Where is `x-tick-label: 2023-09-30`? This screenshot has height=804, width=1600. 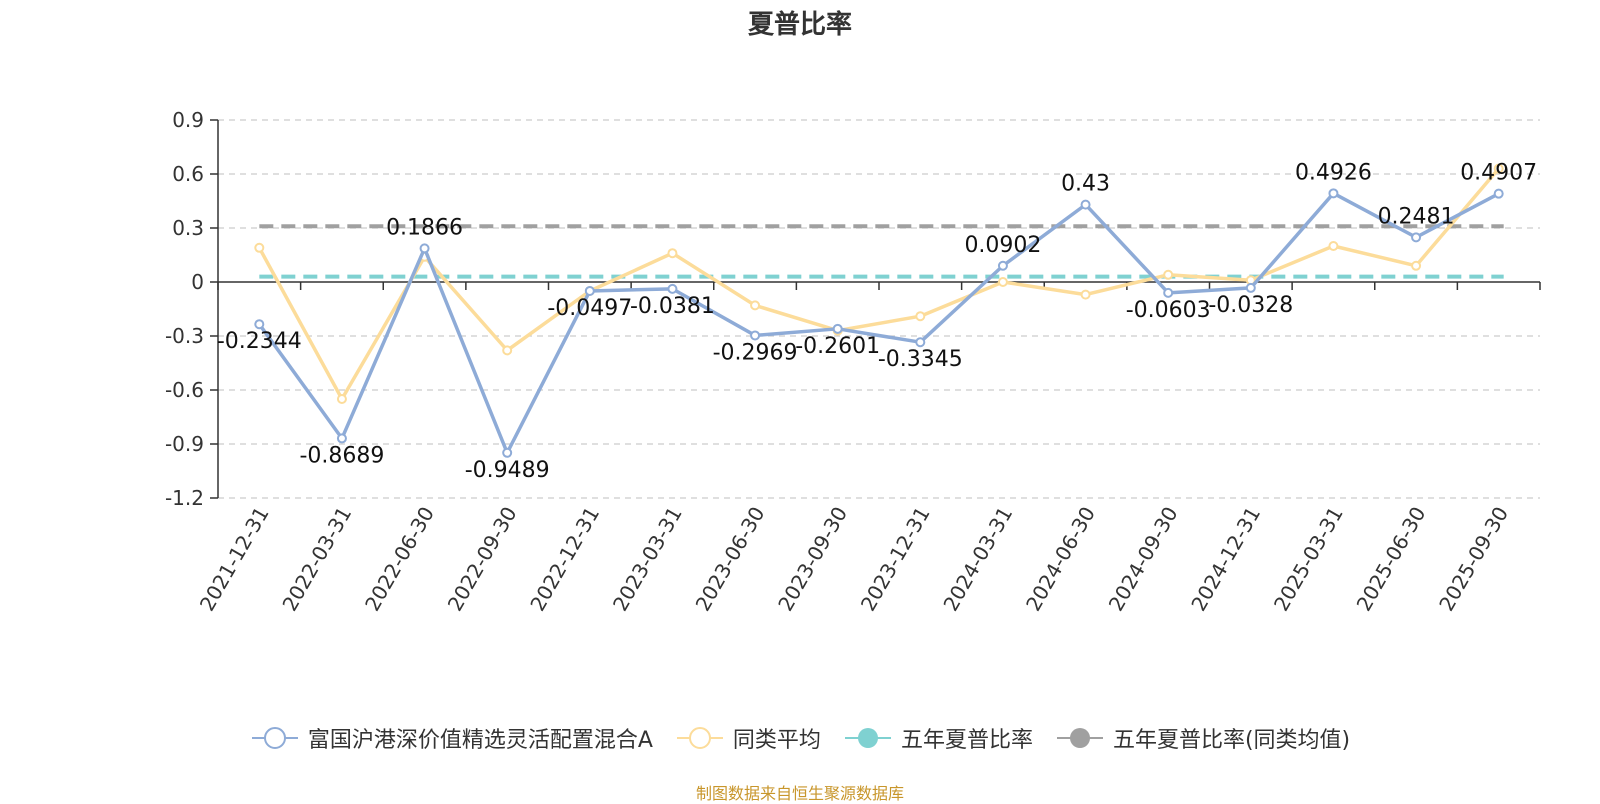 x-tick-label: 2023-09-30 is located at coordinates (812, 559).